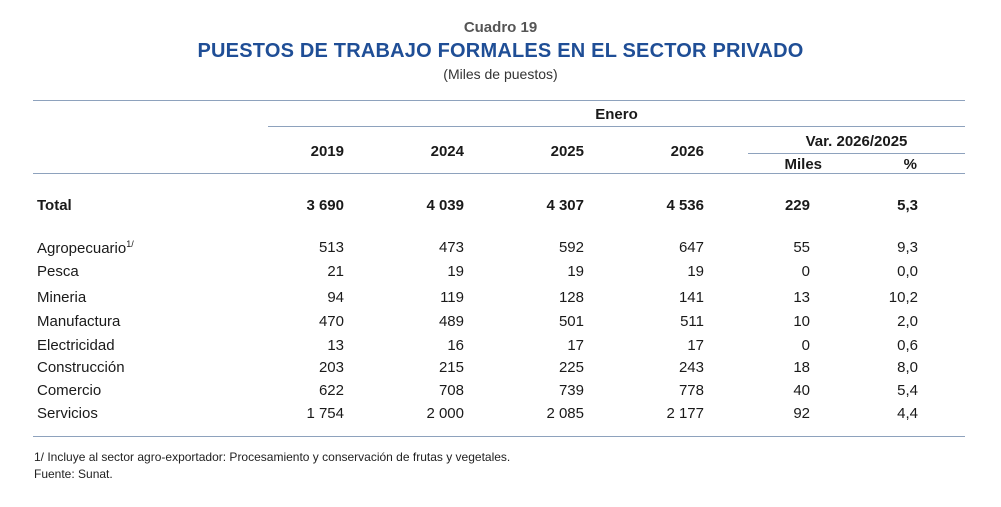 The height and width of the screenshot is (507, 1001). I want to click on row-label: Pesca, so click(58, 271).